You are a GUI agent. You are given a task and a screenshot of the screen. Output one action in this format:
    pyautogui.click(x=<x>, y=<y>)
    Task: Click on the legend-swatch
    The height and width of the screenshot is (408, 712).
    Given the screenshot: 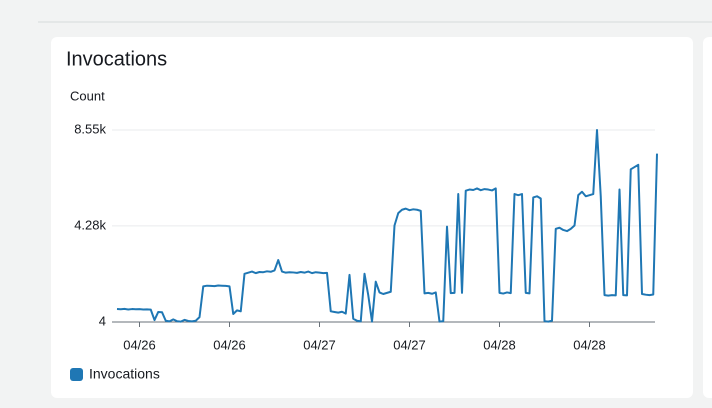 What is the action you would take?
    pyautogui.click(x=76, y=374)
    